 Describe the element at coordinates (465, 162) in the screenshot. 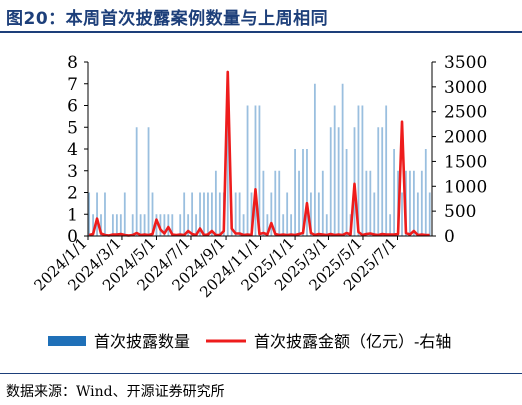

I see `y-right-tick-label: 1500` at that location.